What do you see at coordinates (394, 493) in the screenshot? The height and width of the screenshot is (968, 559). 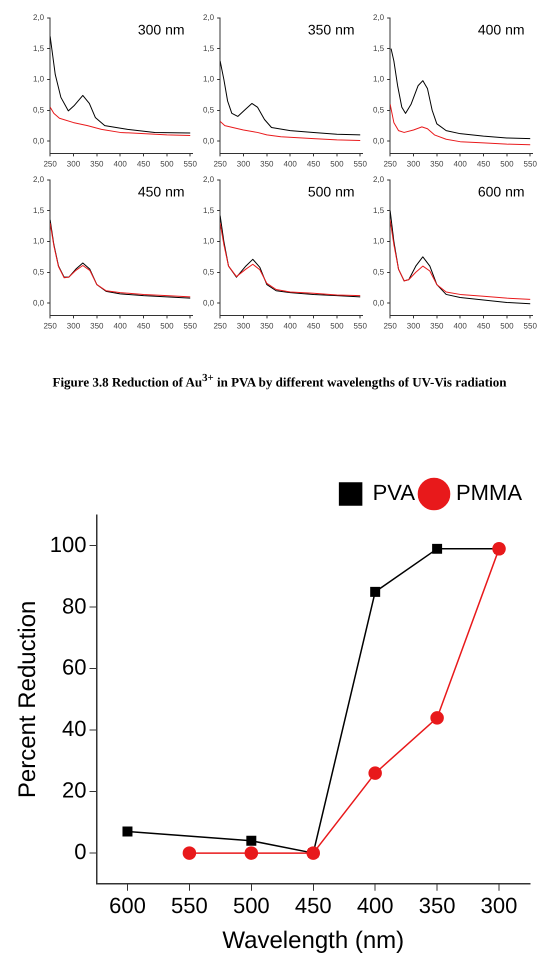 I see `legend-label: PVA` at bounding box center [394, 493].